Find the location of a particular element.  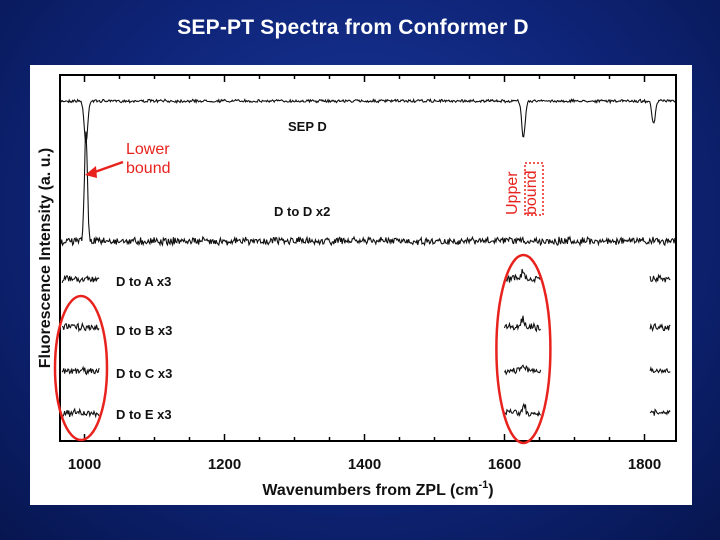

x-tick-label: 1000 is located at coordinates (84, 464).